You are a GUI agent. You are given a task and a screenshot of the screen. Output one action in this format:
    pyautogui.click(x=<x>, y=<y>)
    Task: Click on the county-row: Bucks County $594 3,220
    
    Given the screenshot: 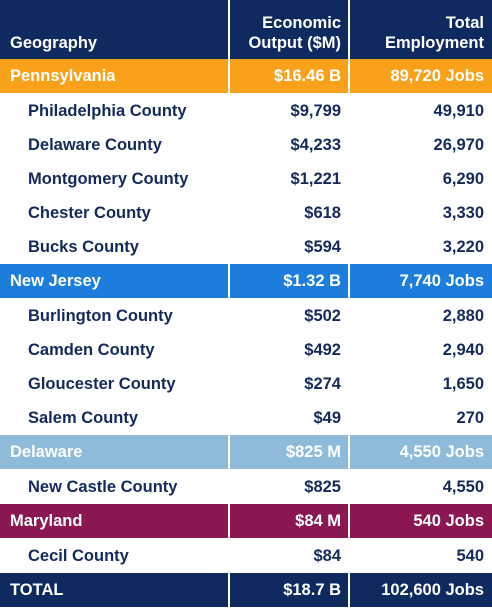 What is the action you would take?
    pyautogui.click(x=246, y=247)
    